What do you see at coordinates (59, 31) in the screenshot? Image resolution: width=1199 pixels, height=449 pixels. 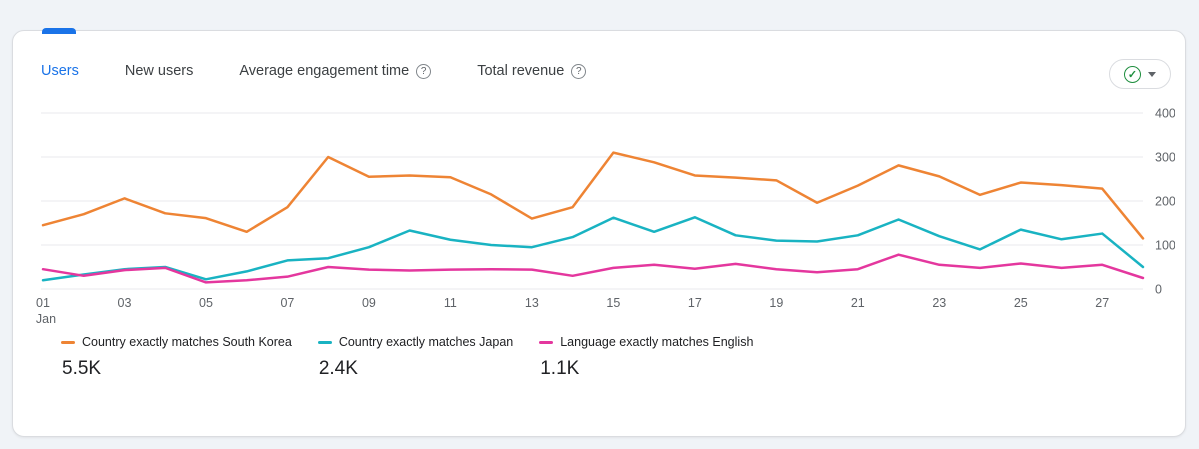 I see `active-tab-indicator` at bounding box center [59, 31].